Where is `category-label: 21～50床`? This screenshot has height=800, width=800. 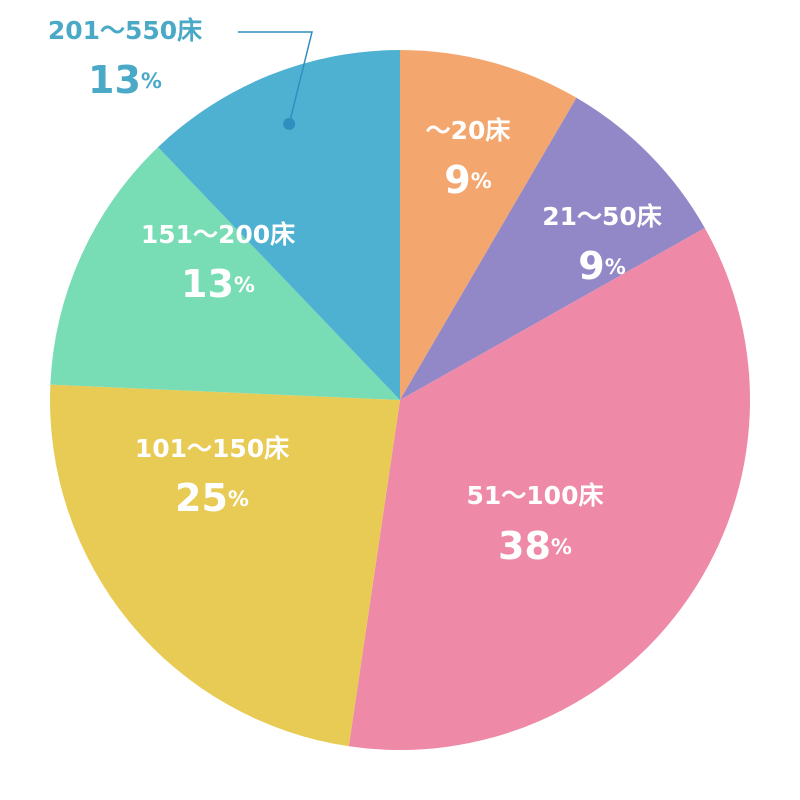
category-label: 21～50床 is located at coordinates (602, 216).